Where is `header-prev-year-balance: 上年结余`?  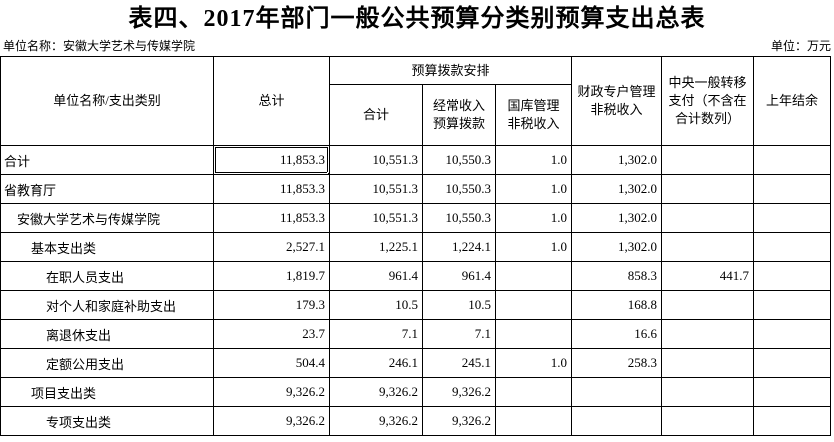 header-prev-year-balance: 上年结余 is located at coordinates (792, 101).